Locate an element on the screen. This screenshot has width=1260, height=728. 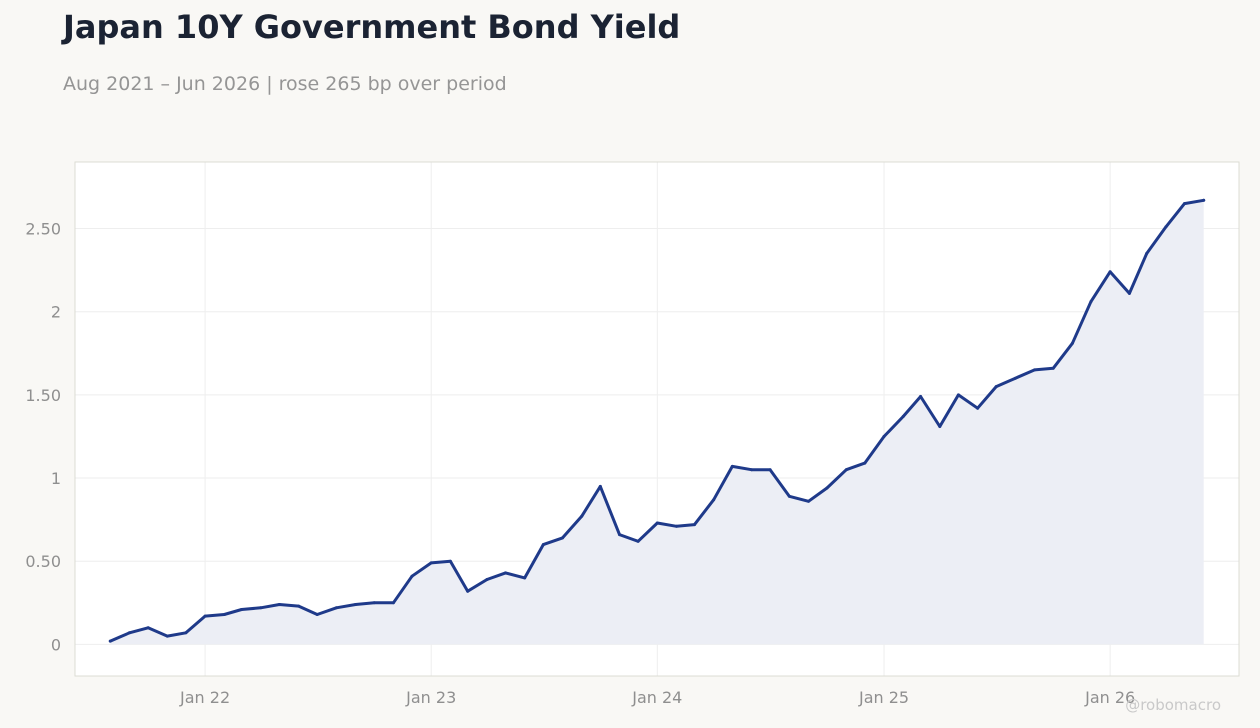
x-tick-label: Jan 24 is located at coordinates (656, 697).